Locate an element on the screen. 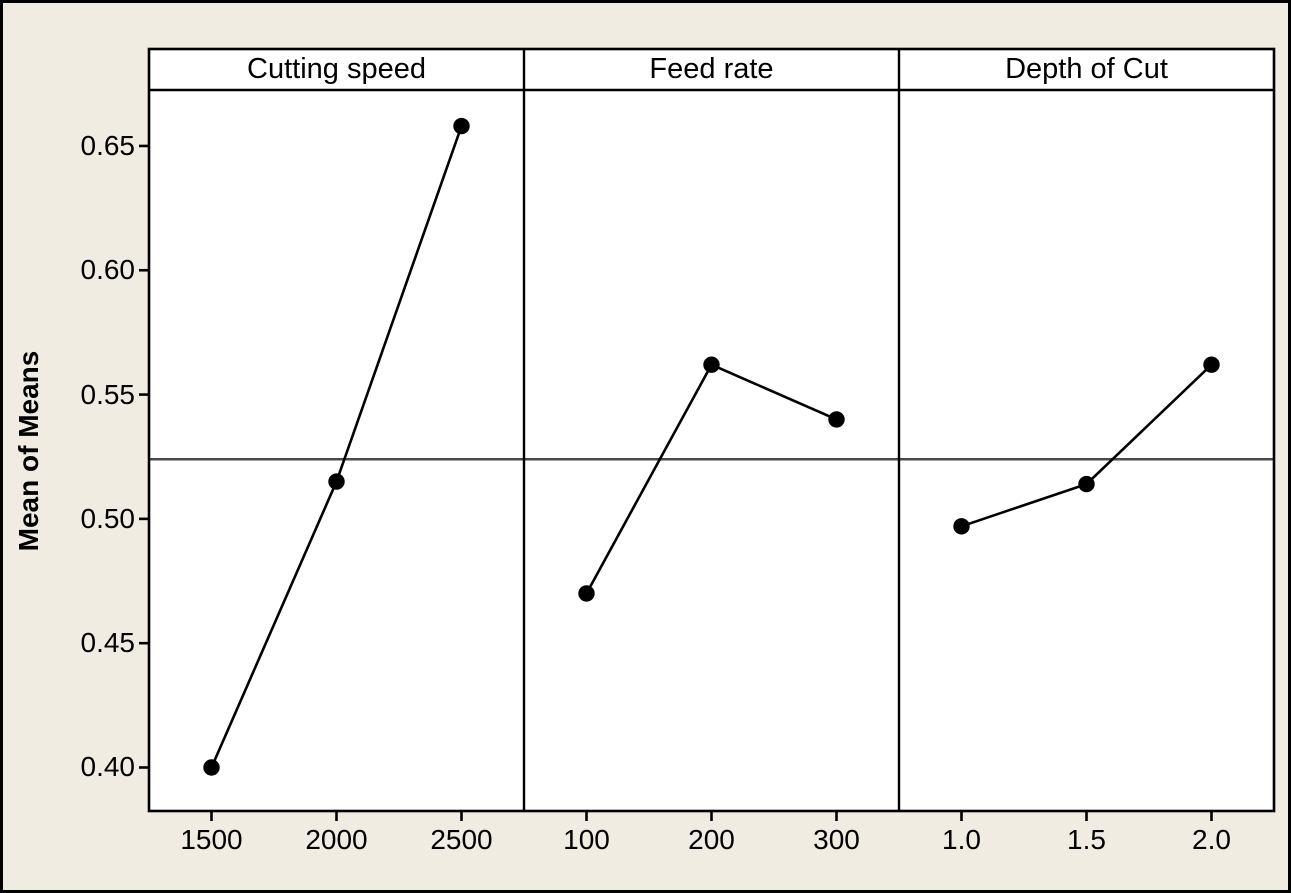 The height and width of the screenshot is (893, 1291). x-tick-label: 2000 is located at coordinates (336, 839).